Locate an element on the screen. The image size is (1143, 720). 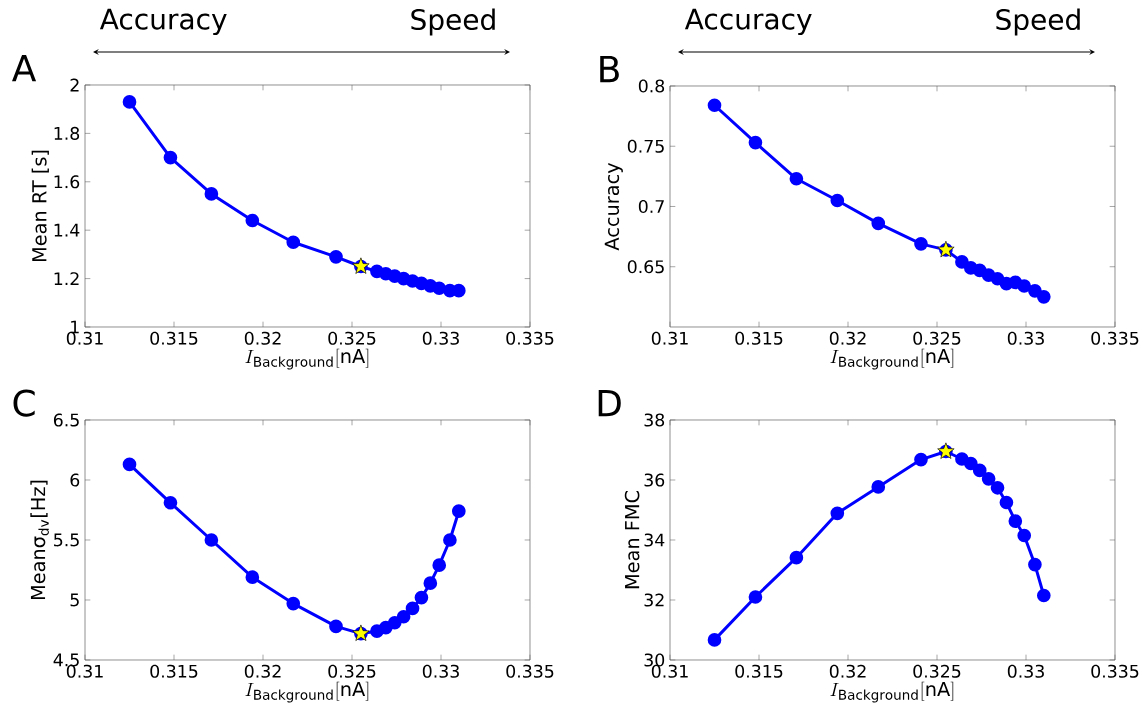
chart-title: C is located at coordinates (24, 403).